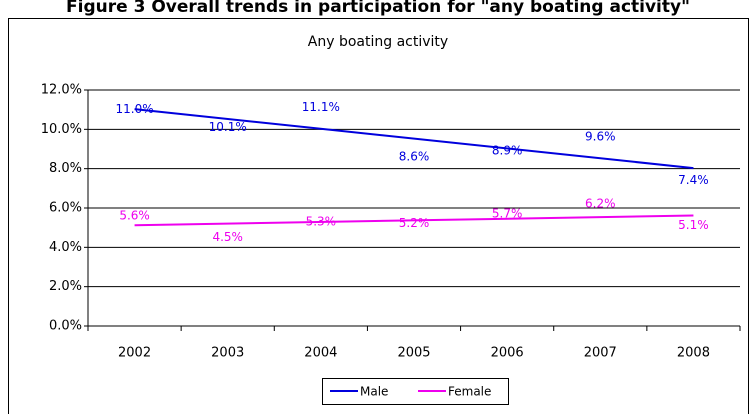 This screenshot has width=756, height=414. What do you see at coordinates (693, 353) in the screenshot?
I see `x-tick-label: 2008` at bounding box center [693, 353].